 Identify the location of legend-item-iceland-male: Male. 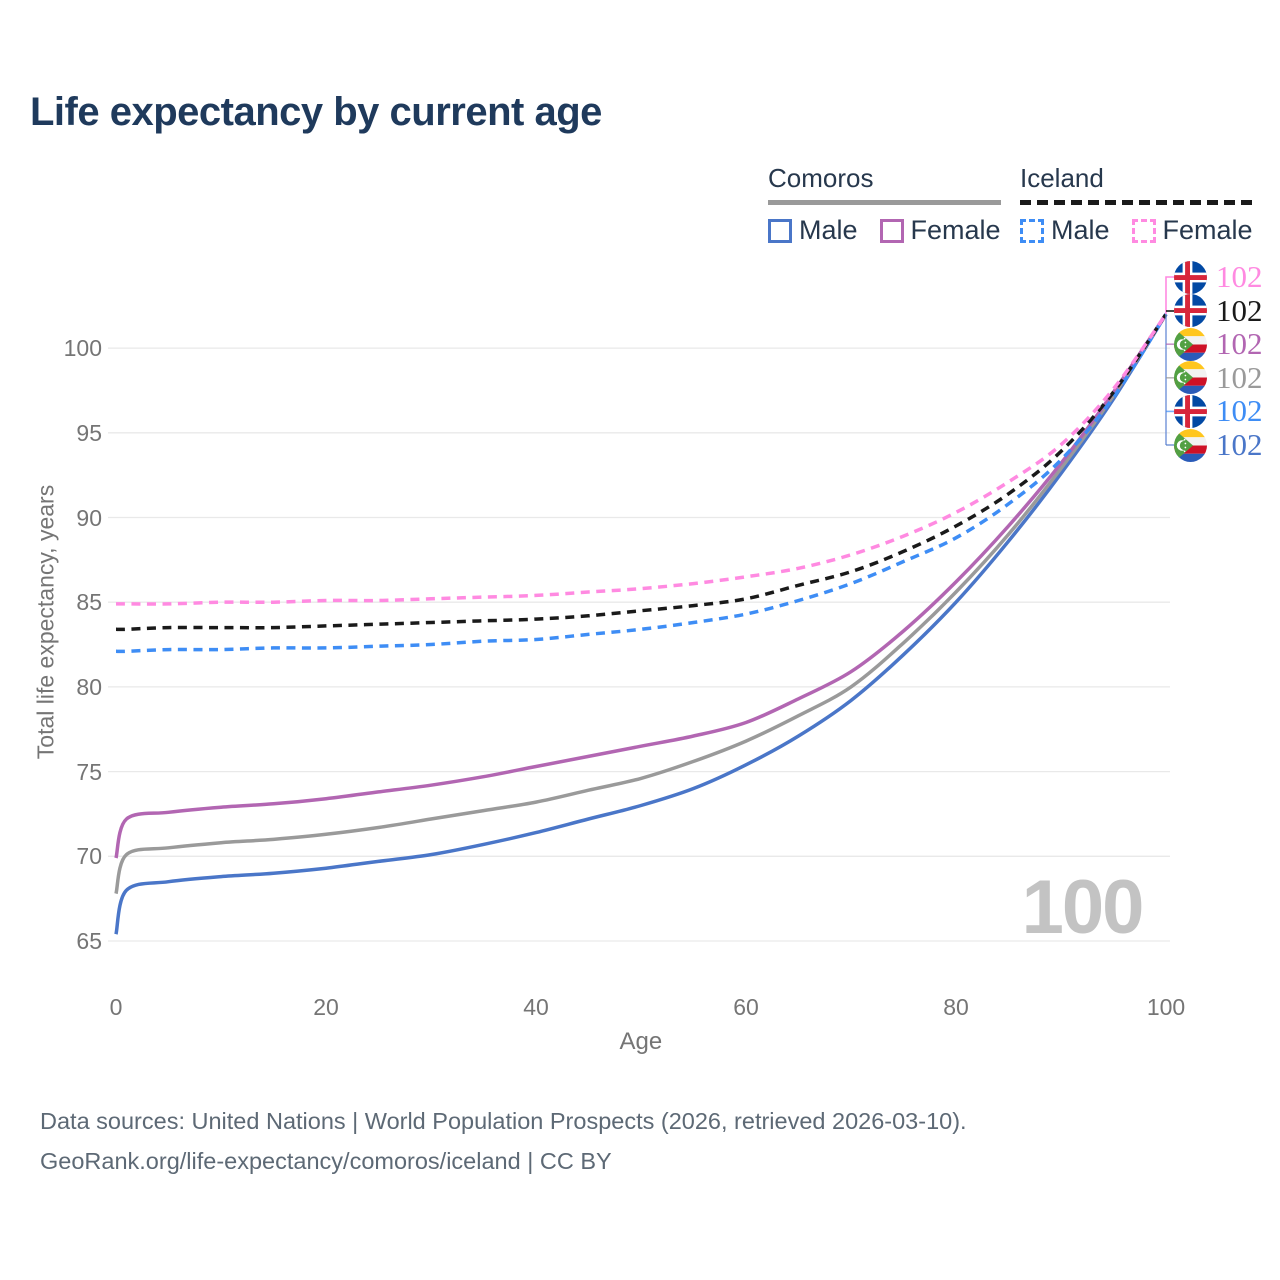
(1065, 230).